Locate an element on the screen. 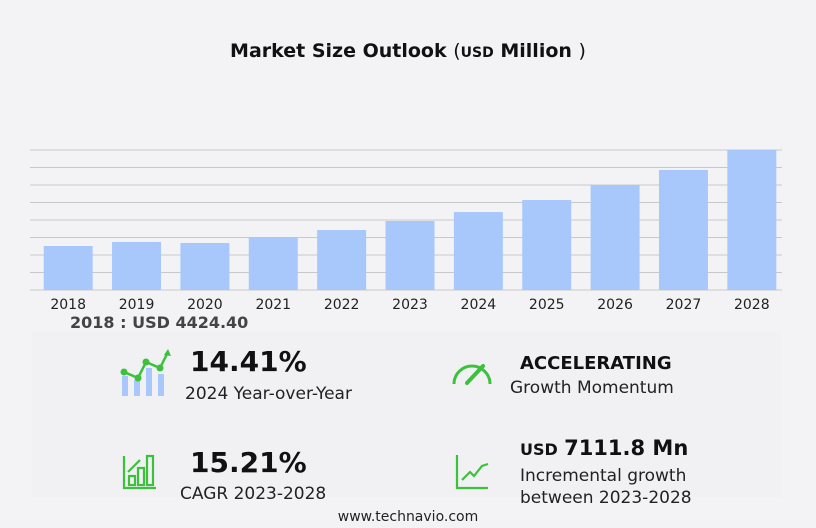  incremental-unit: USD is located at coordinates (539, 449).